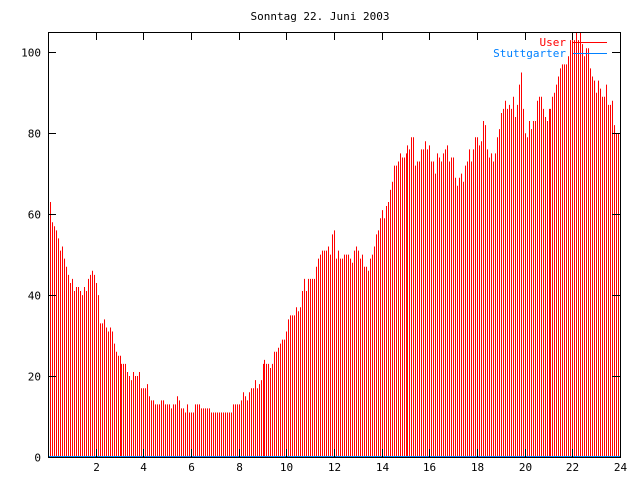 Image resolution: width=640 pixels, height=480 pixels. Describe the element at coordinates (239, 467) in the screenshot. I see `x-tick-label: 8` at that location.